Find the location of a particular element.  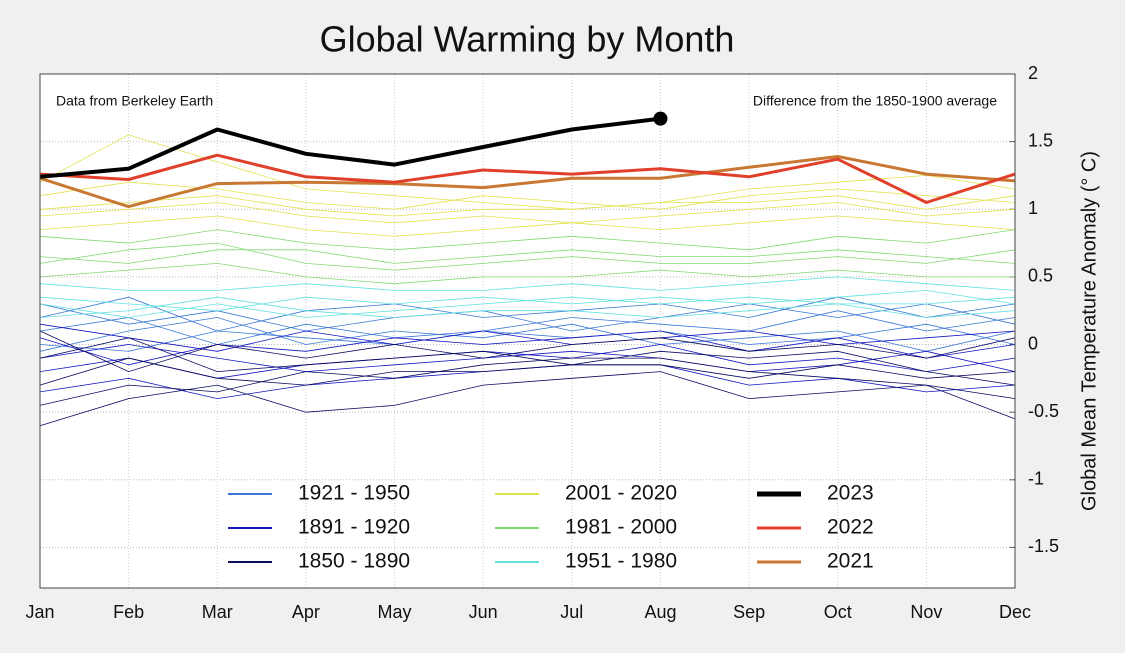

chart-title: Global Warming by Month is located at coordinates (527, 39).